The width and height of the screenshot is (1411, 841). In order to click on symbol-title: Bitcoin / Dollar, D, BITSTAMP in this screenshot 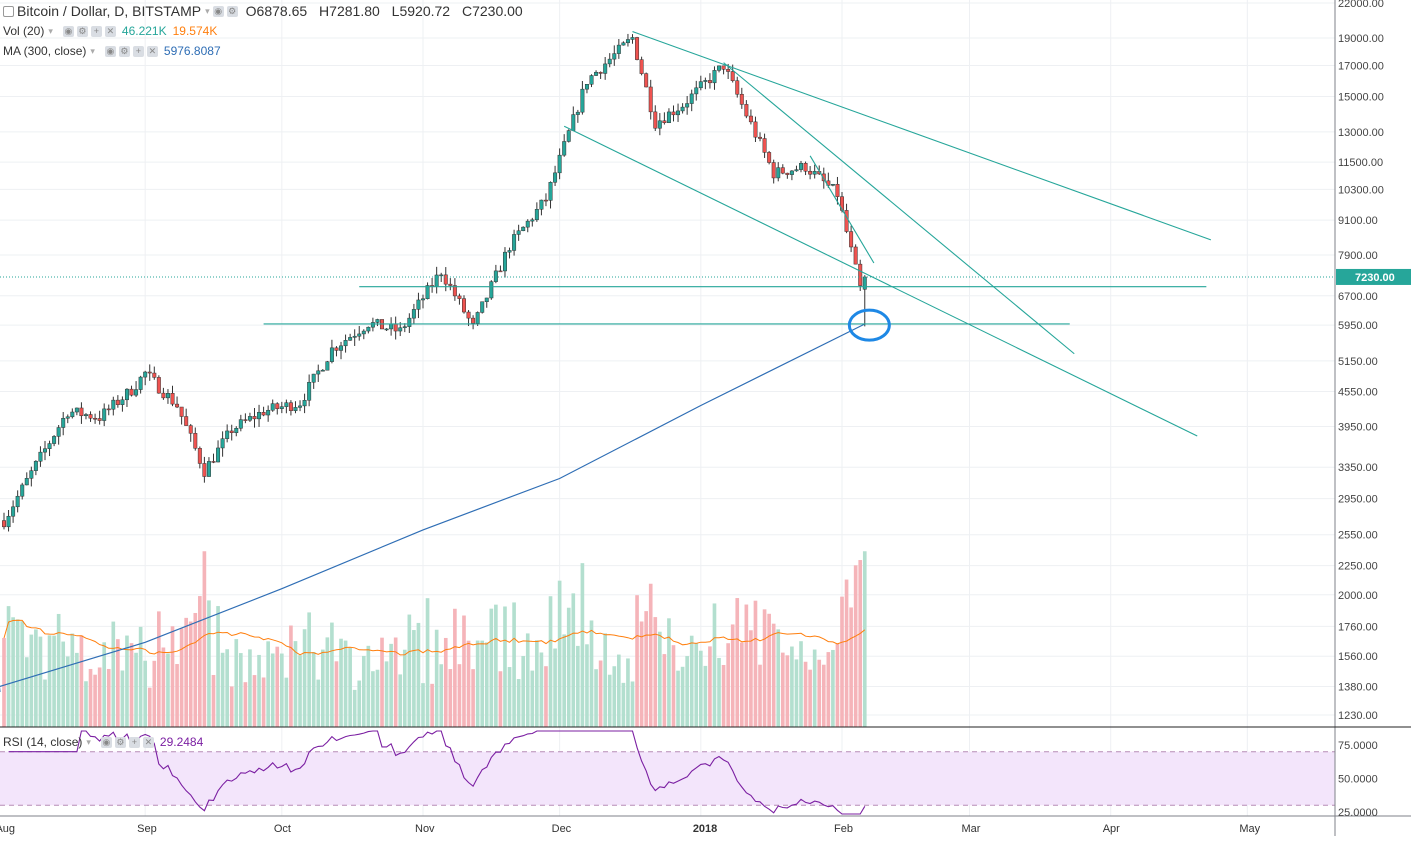, I will do `click(109, 11)`.